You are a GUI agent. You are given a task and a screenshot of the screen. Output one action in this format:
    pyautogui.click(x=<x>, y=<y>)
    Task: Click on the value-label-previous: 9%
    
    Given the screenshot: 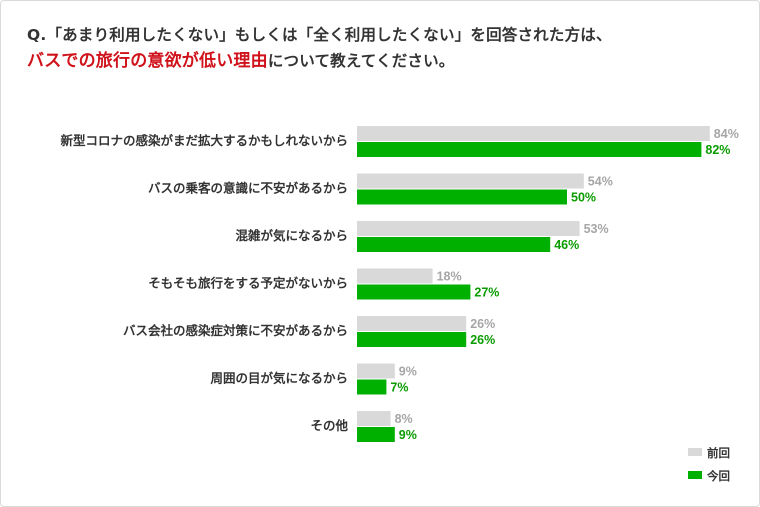 What is the action you would take?
    pyautogui.click(x=408, y=372)
    